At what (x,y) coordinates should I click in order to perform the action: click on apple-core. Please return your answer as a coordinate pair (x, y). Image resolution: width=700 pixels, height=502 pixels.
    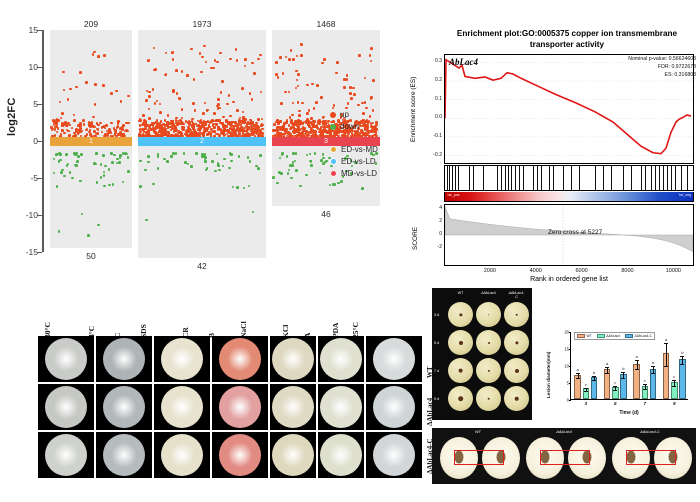
    Looking at the image, I should click on (631, 457).